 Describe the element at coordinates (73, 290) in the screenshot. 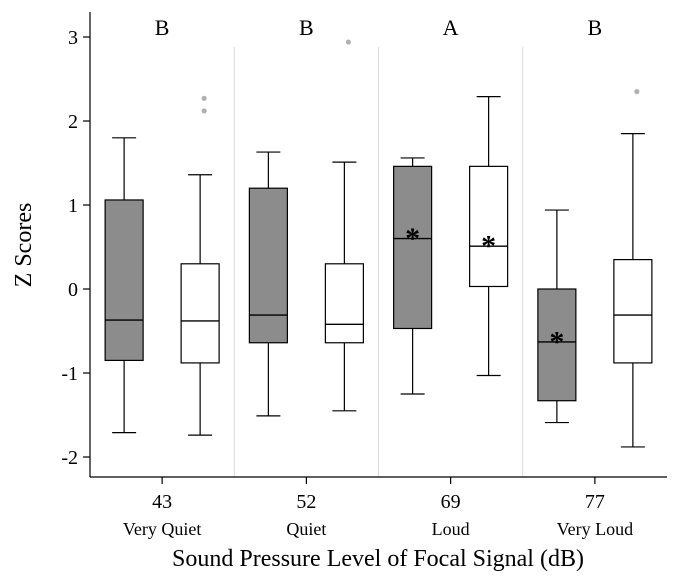

I see `y-tick-label: 0` at that location.